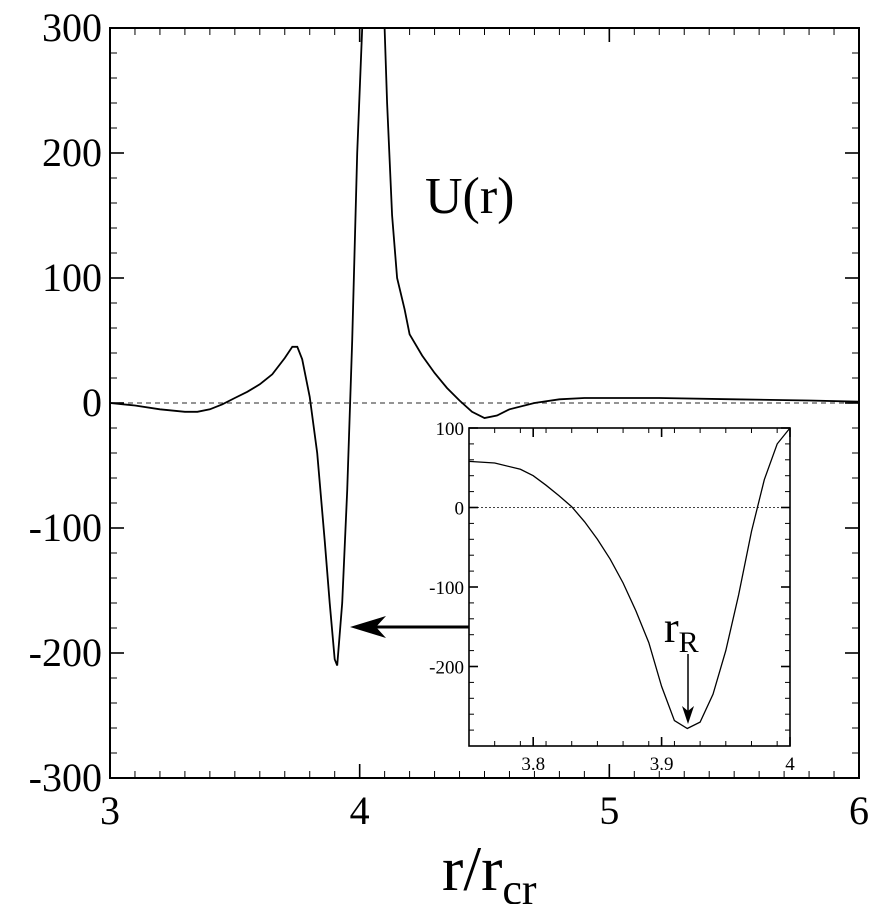 The height and width of the screenshot is (904, 873). I want to click on inset-ticks, so click(629, 587).